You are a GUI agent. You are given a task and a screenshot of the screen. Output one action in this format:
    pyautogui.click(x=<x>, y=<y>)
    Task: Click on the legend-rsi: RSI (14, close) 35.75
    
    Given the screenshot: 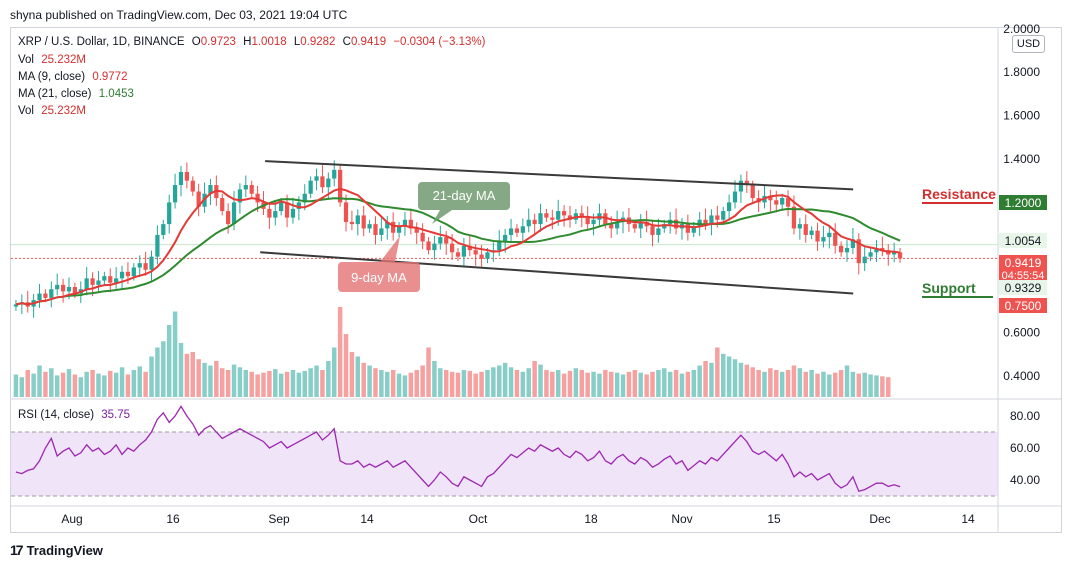 What is the action you would take?
    pyautogui.click(x=74, y=415)
    